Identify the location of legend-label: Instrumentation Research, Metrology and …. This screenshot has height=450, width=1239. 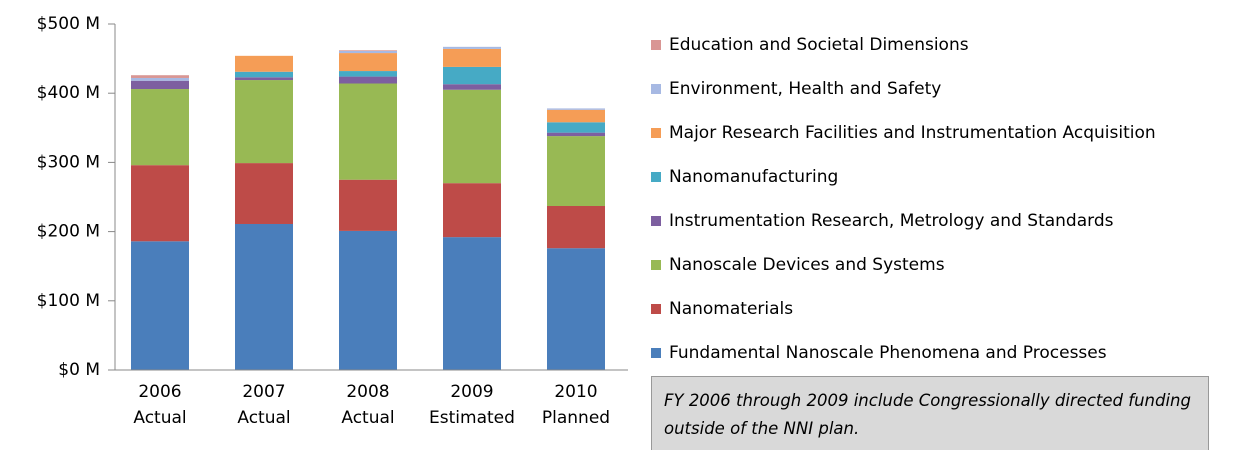
(891, 221).